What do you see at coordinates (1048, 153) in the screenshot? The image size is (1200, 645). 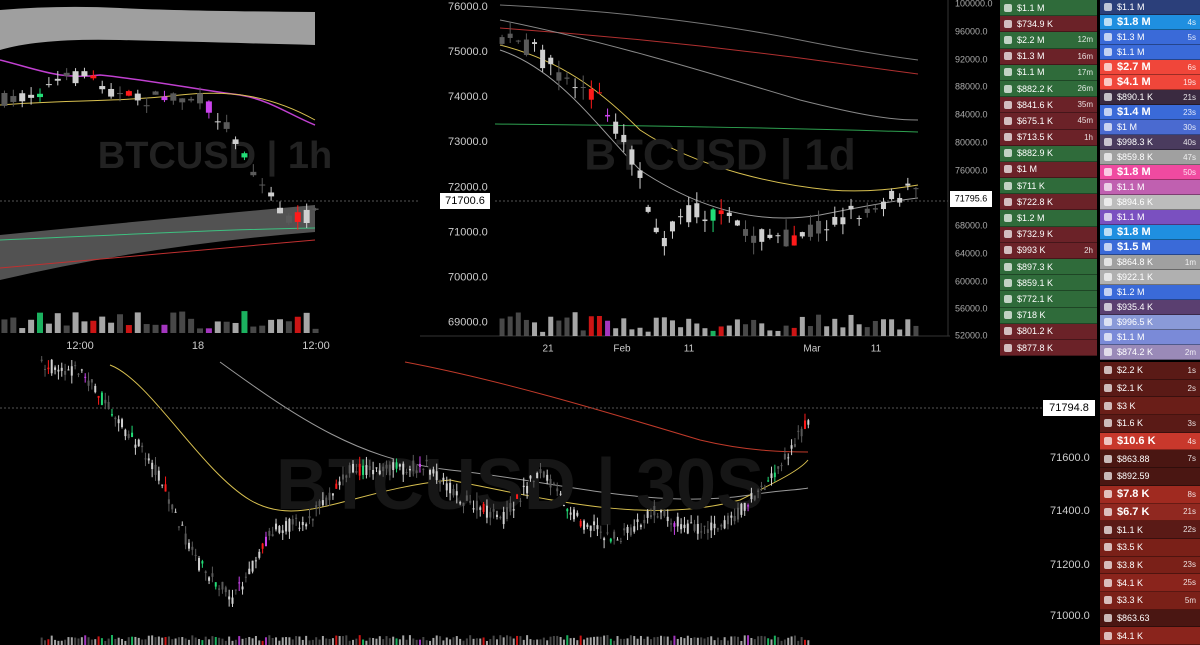 I see `trade-row: $882.9 K` at bounding box center [1048, 153].